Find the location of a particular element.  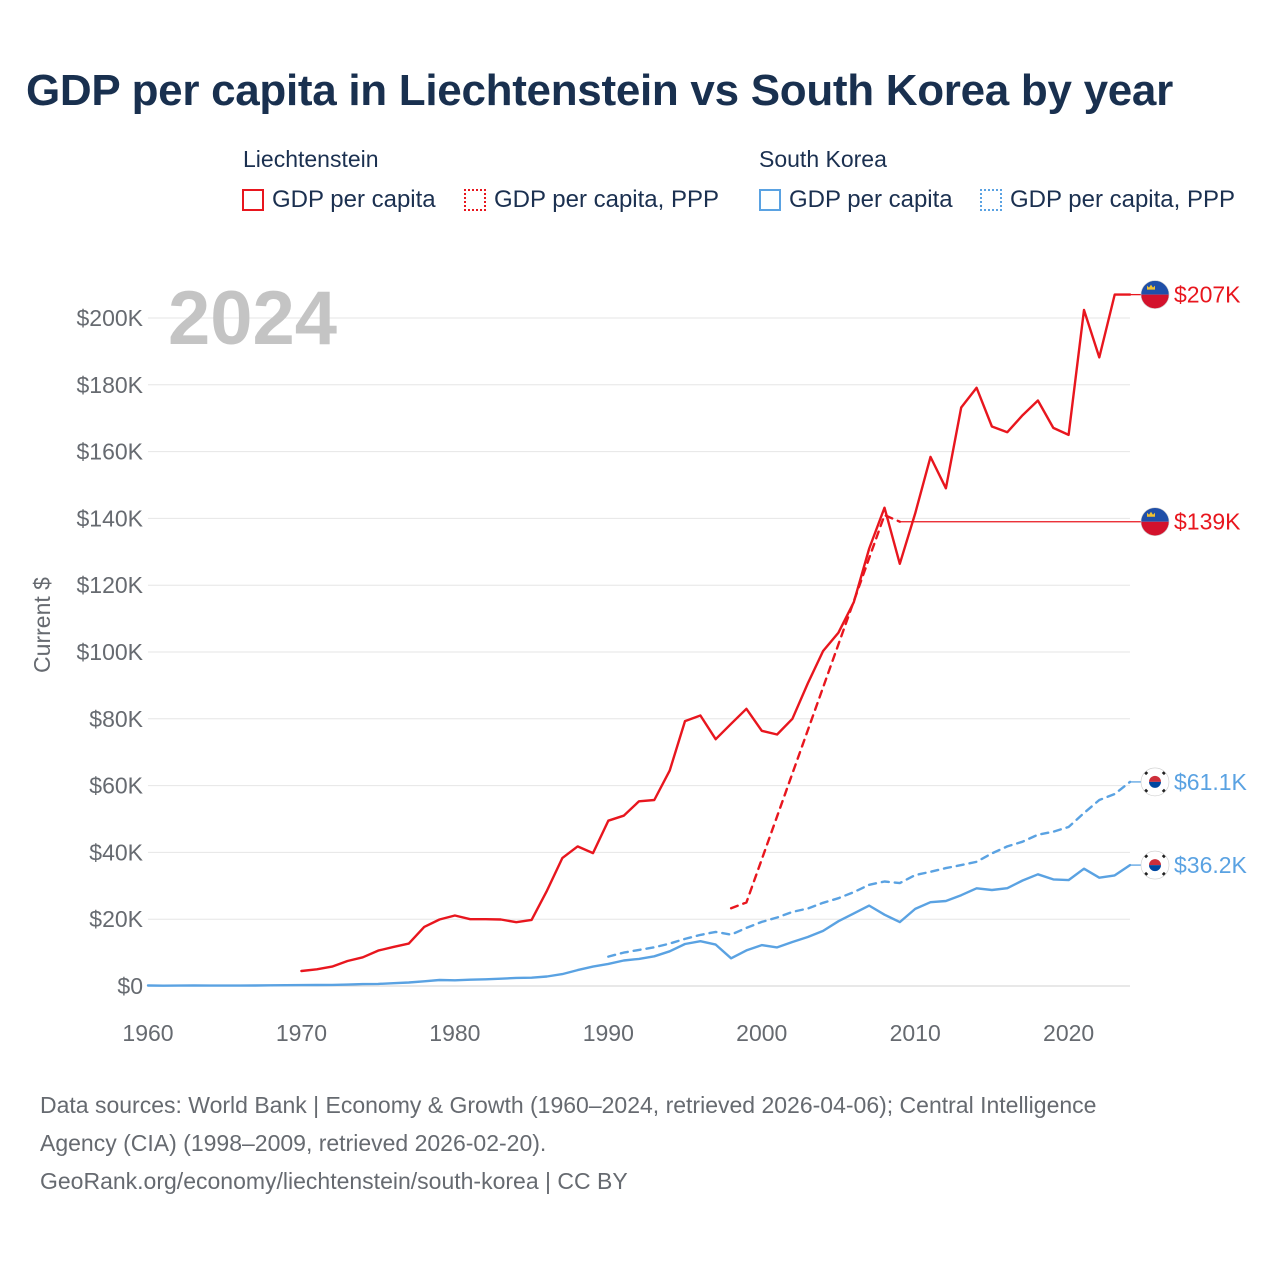

y-tick-label: $60K is located at coordinates (116, 786).